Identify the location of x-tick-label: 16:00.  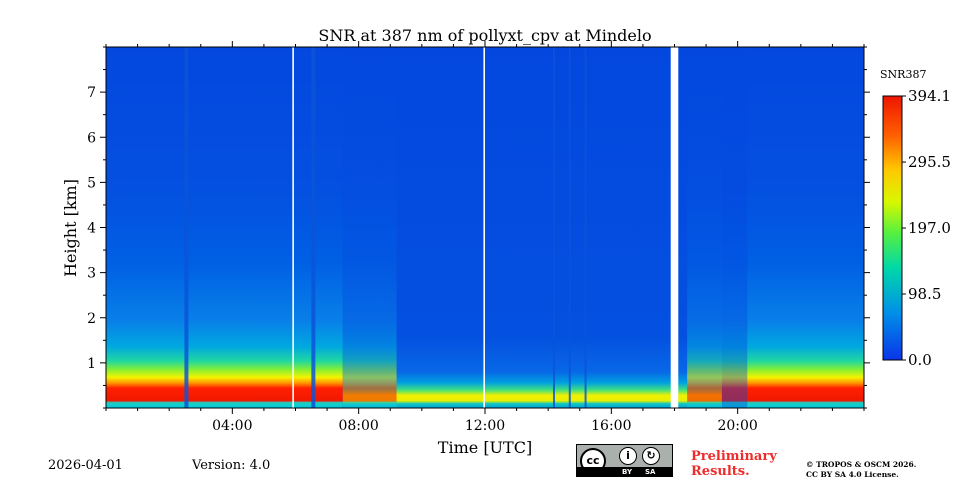
(611, 426).